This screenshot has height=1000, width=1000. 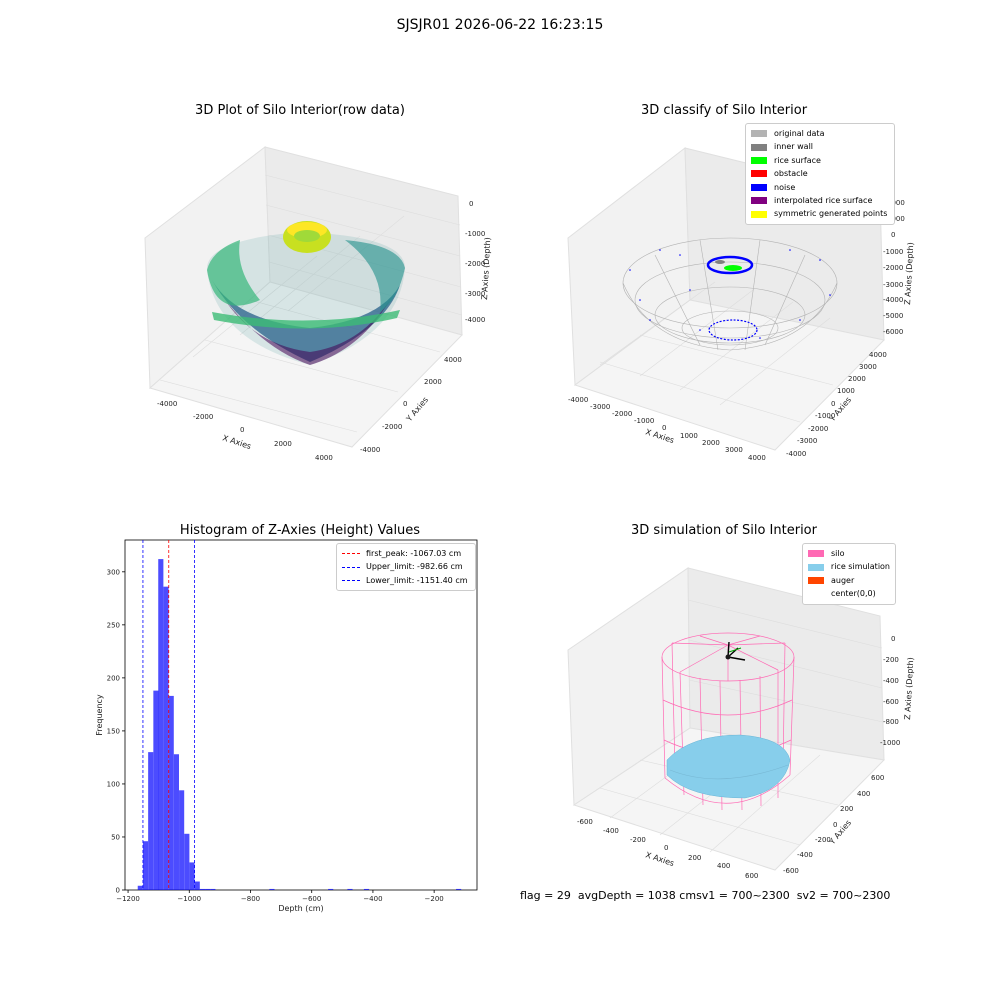 I want to click on histogram-xtick-label: −1000, so click(x=189, y=899).